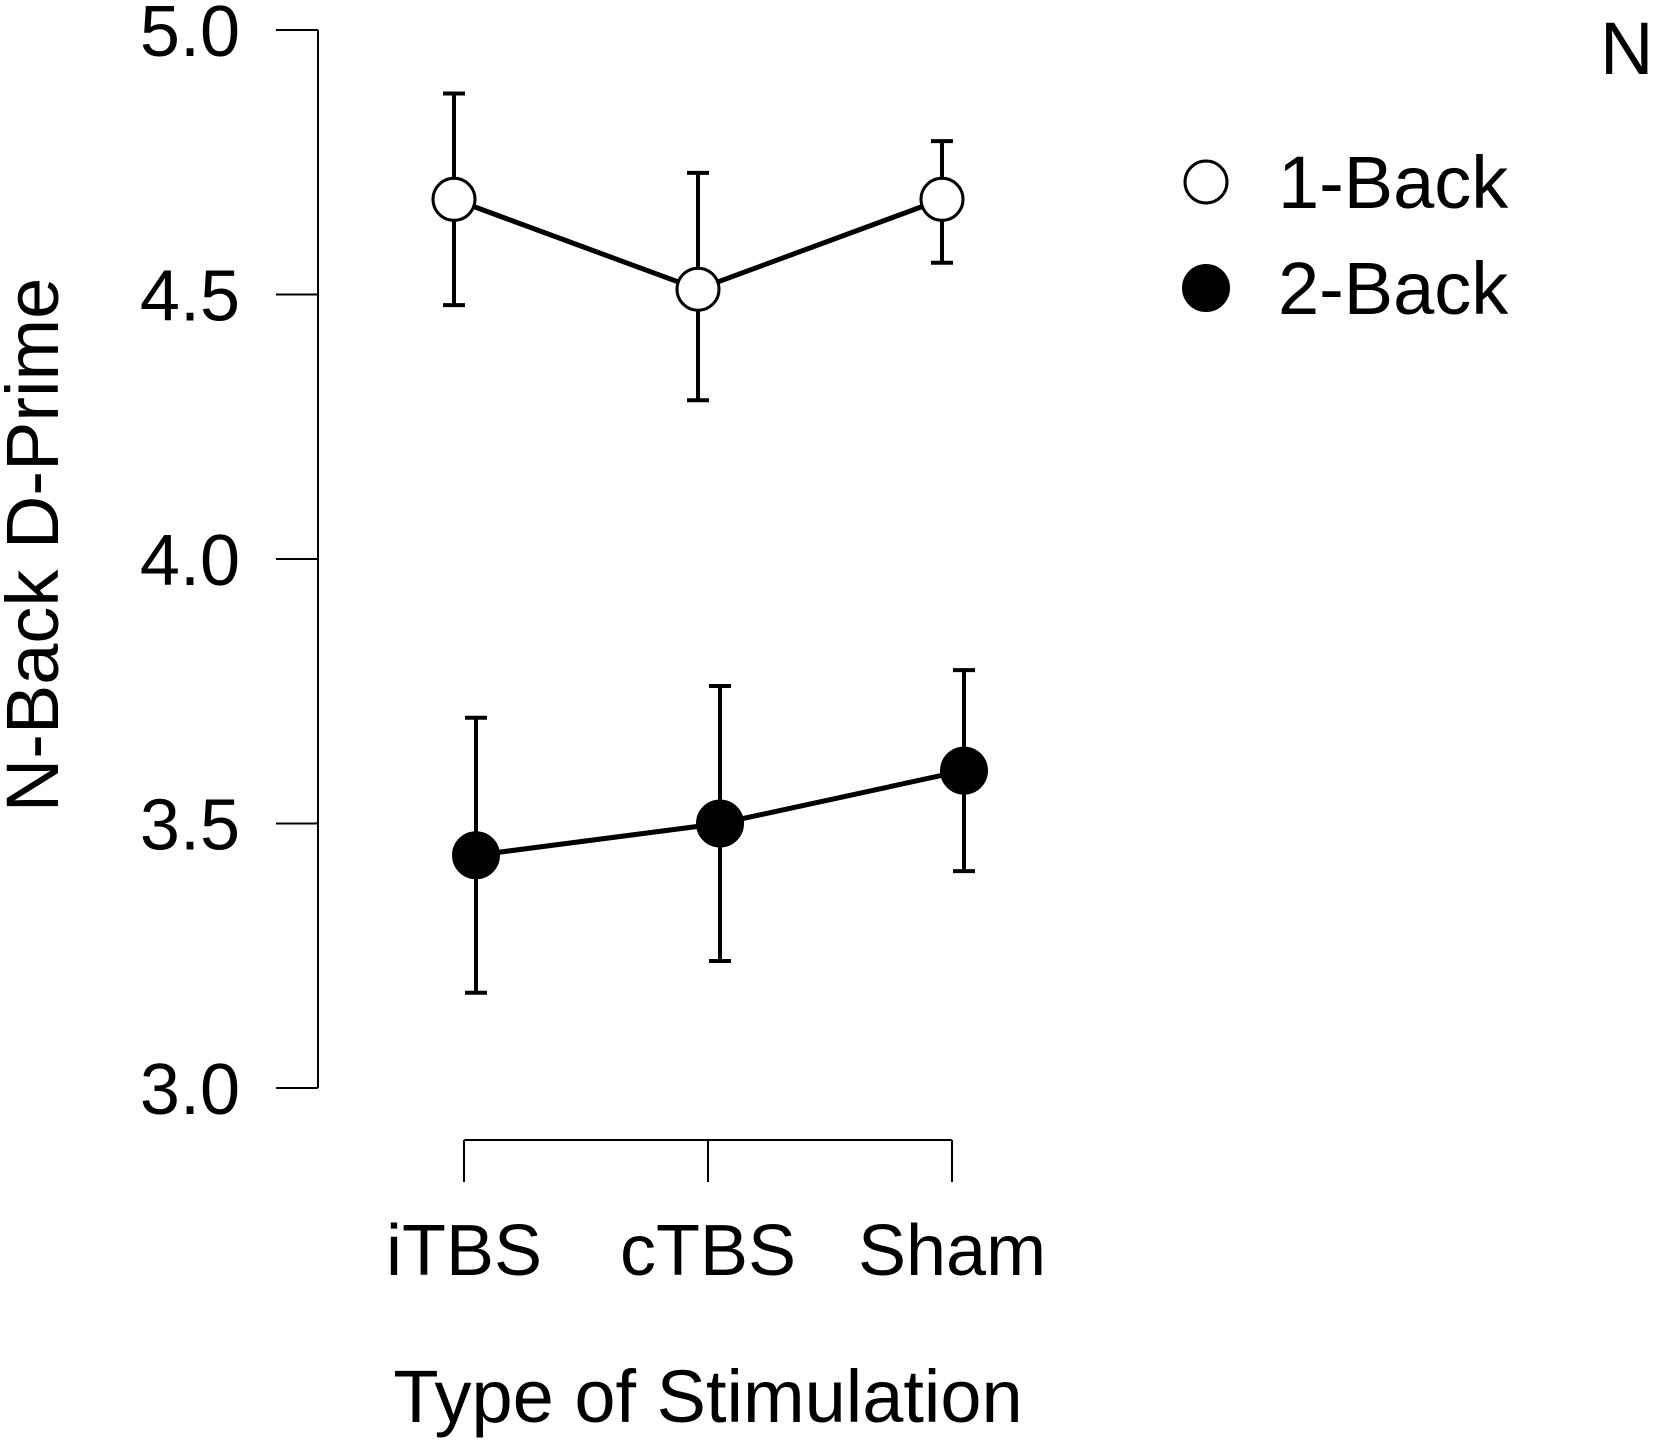 Image resolution: width=1654 pixels, height=1445 pixels. Describe the element at coordinates (1626, 48) in the screenshot. I see `partial-panel-label: N` at that location.